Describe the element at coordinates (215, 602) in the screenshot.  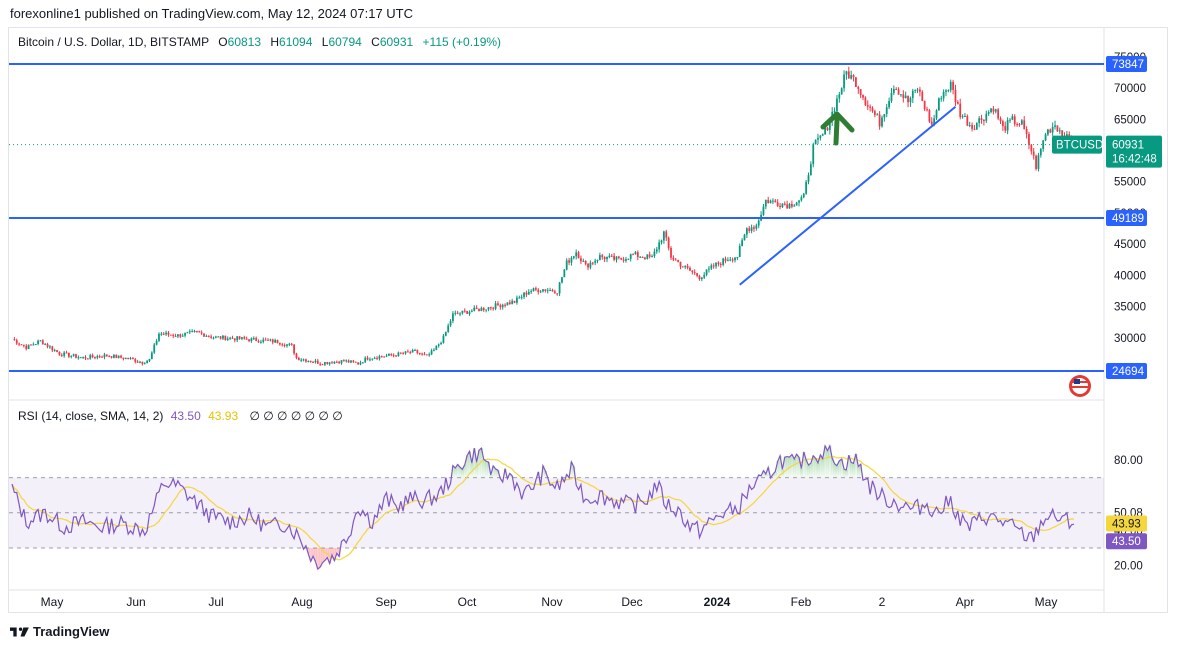
I see `time-axis-label: Jul` at that location.